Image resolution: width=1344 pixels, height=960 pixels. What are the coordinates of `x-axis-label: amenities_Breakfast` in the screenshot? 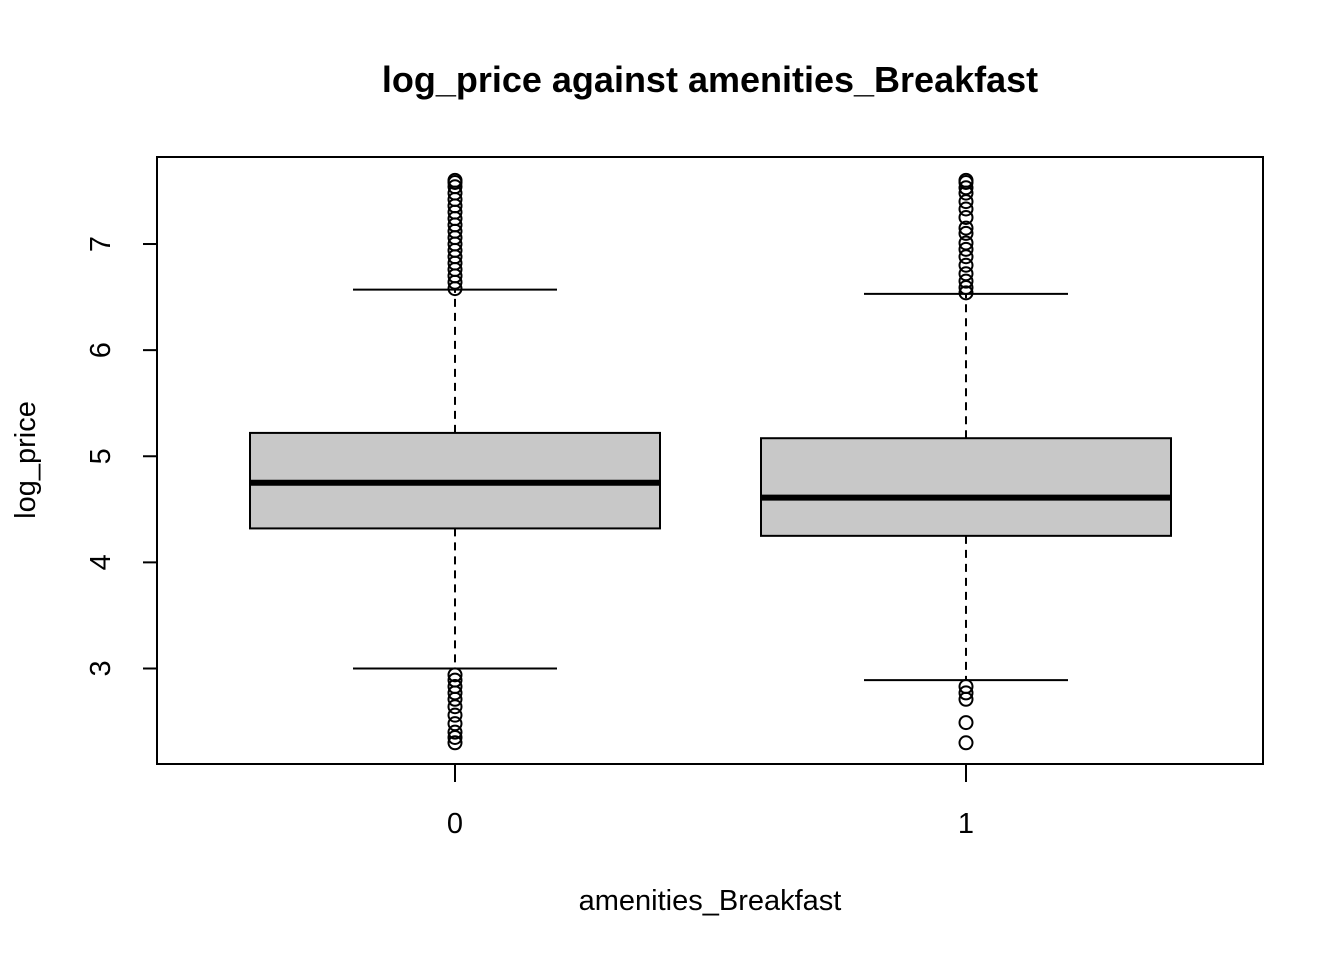 It's located at (710, 901).